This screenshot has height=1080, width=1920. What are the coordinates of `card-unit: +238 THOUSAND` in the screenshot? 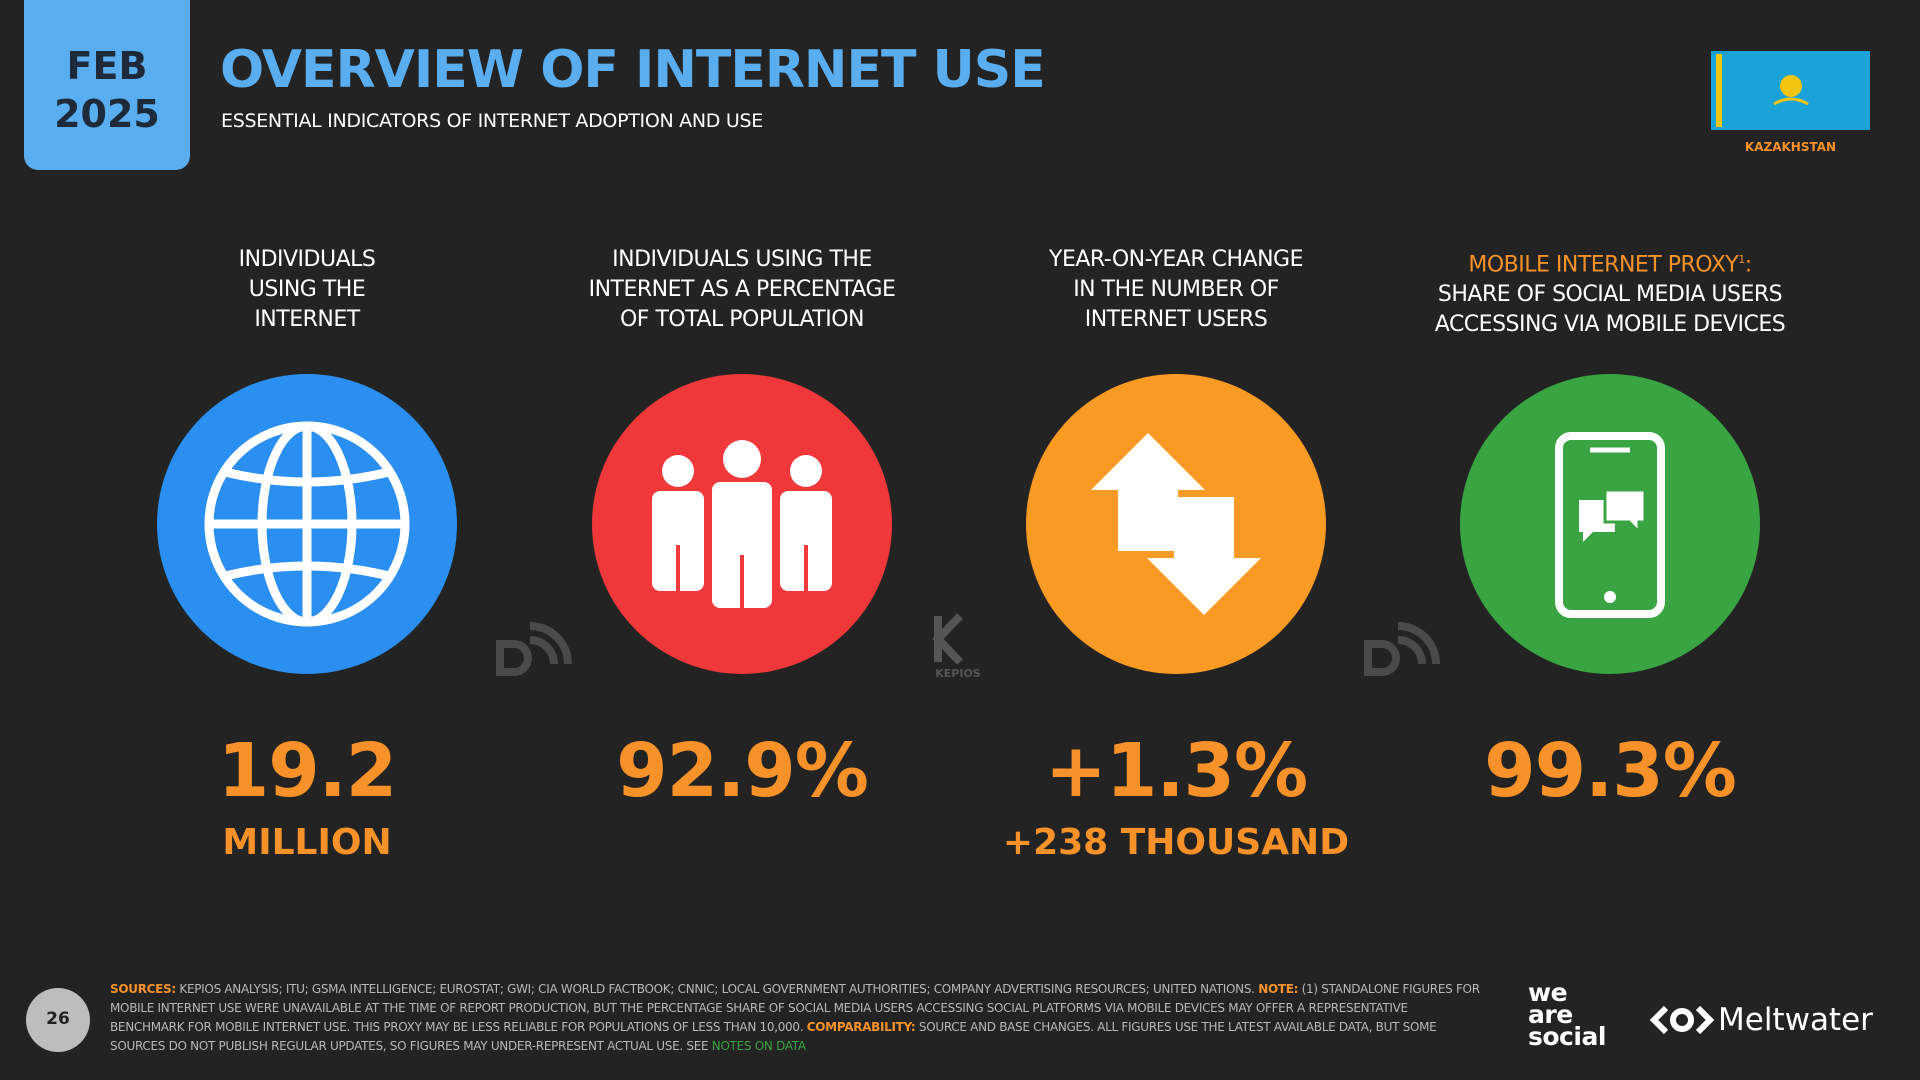 It's located at (1176, 842).